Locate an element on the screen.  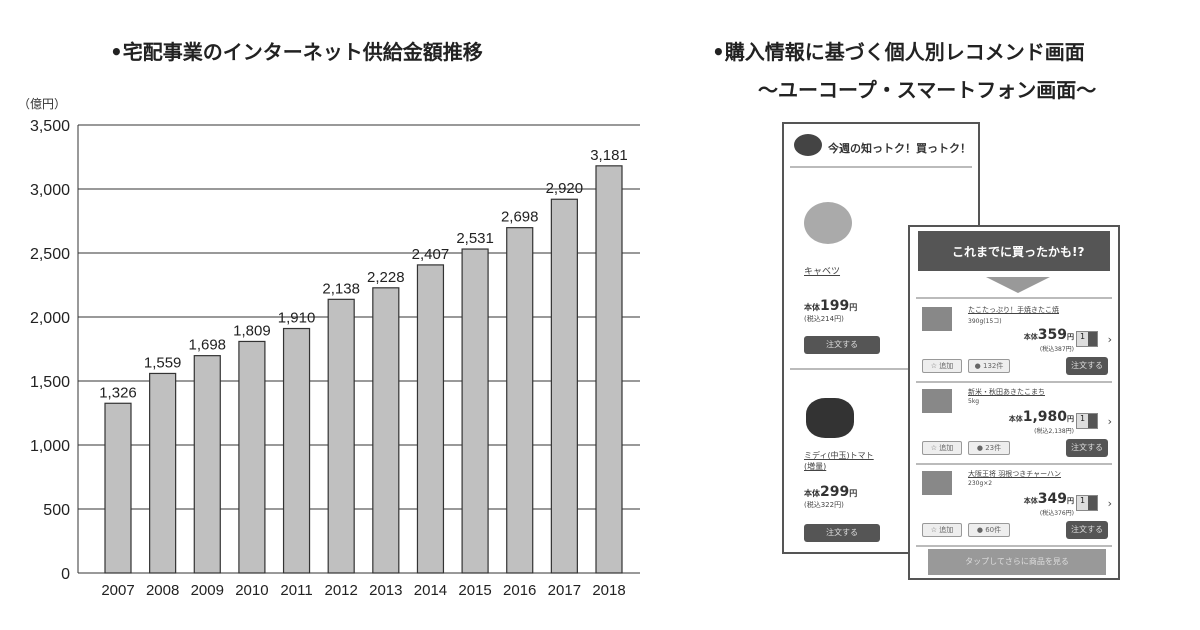
price: 349 is located at coordinates (1052, 499).